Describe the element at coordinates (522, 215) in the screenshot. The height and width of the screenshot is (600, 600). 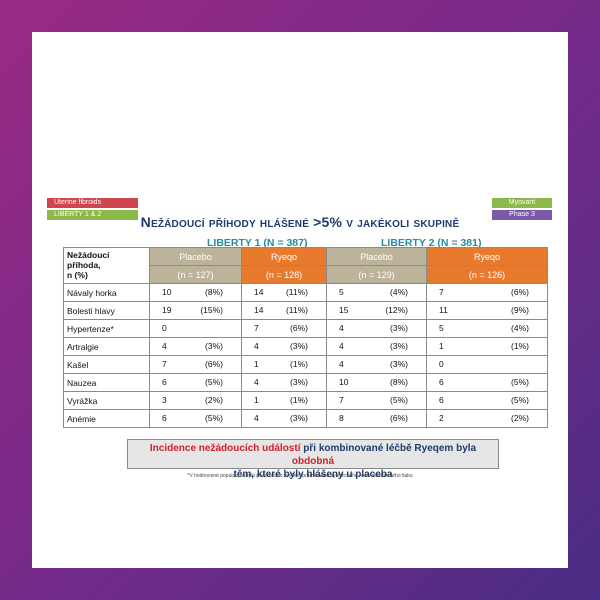
I see `phase-tag: Phase 3` at that location.